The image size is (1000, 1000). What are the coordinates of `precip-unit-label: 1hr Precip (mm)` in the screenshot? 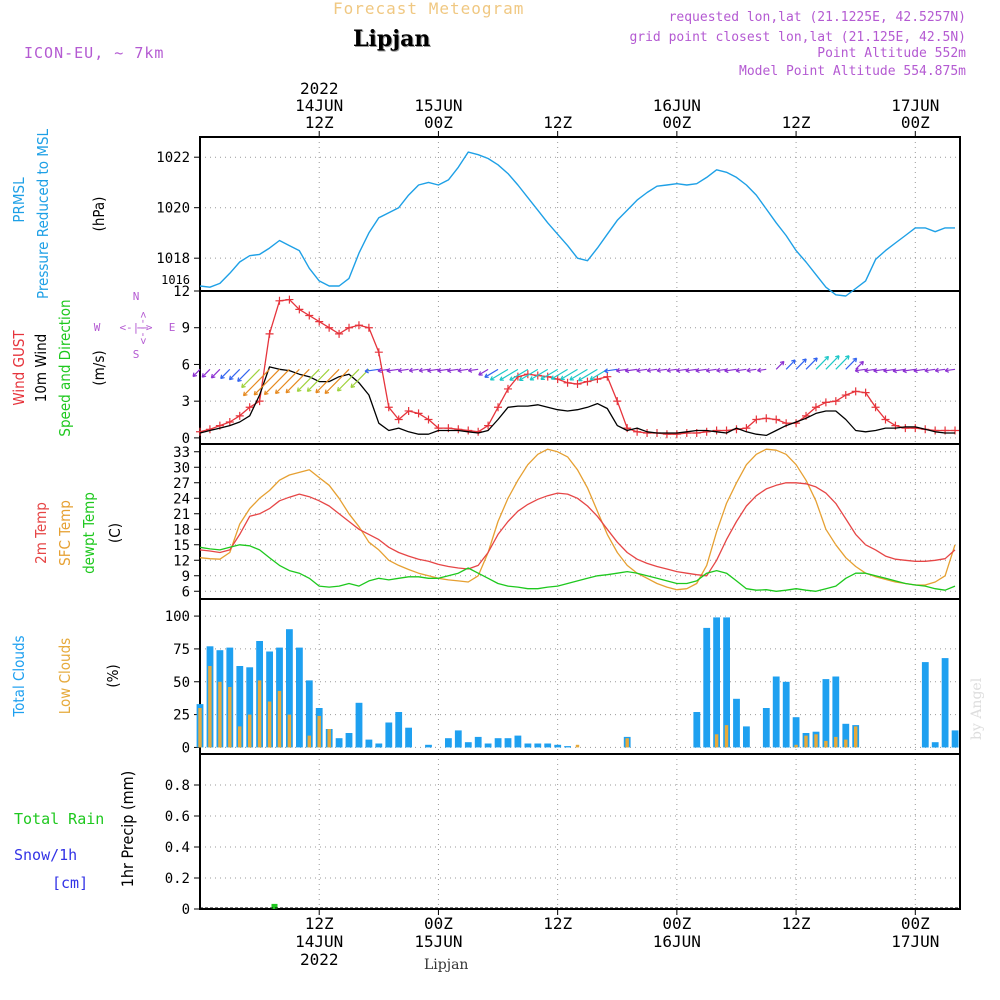 It's located at (127, 829).